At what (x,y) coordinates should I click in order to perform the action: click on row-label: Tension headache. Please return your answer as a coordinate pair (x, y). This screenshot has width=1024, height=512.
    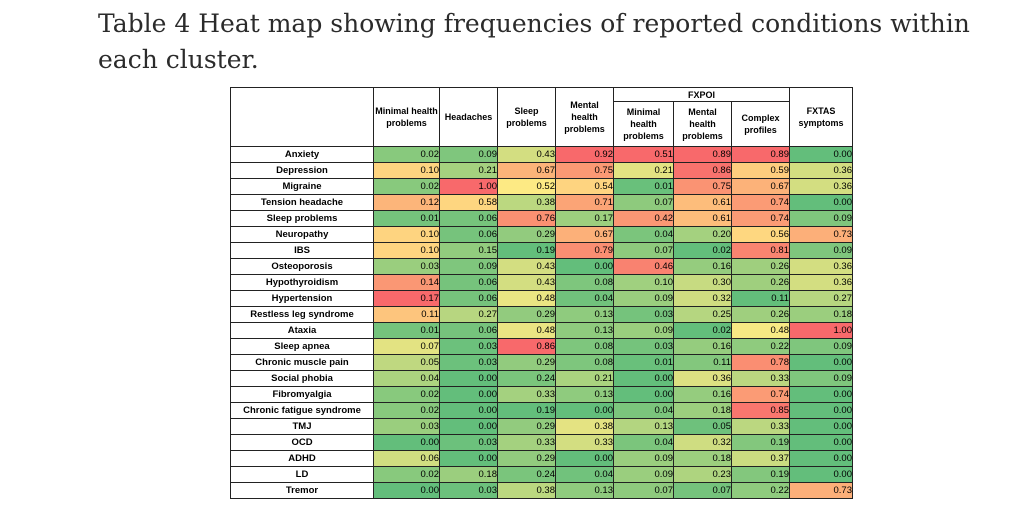
    Looking at the image, I should click on (302, 202).